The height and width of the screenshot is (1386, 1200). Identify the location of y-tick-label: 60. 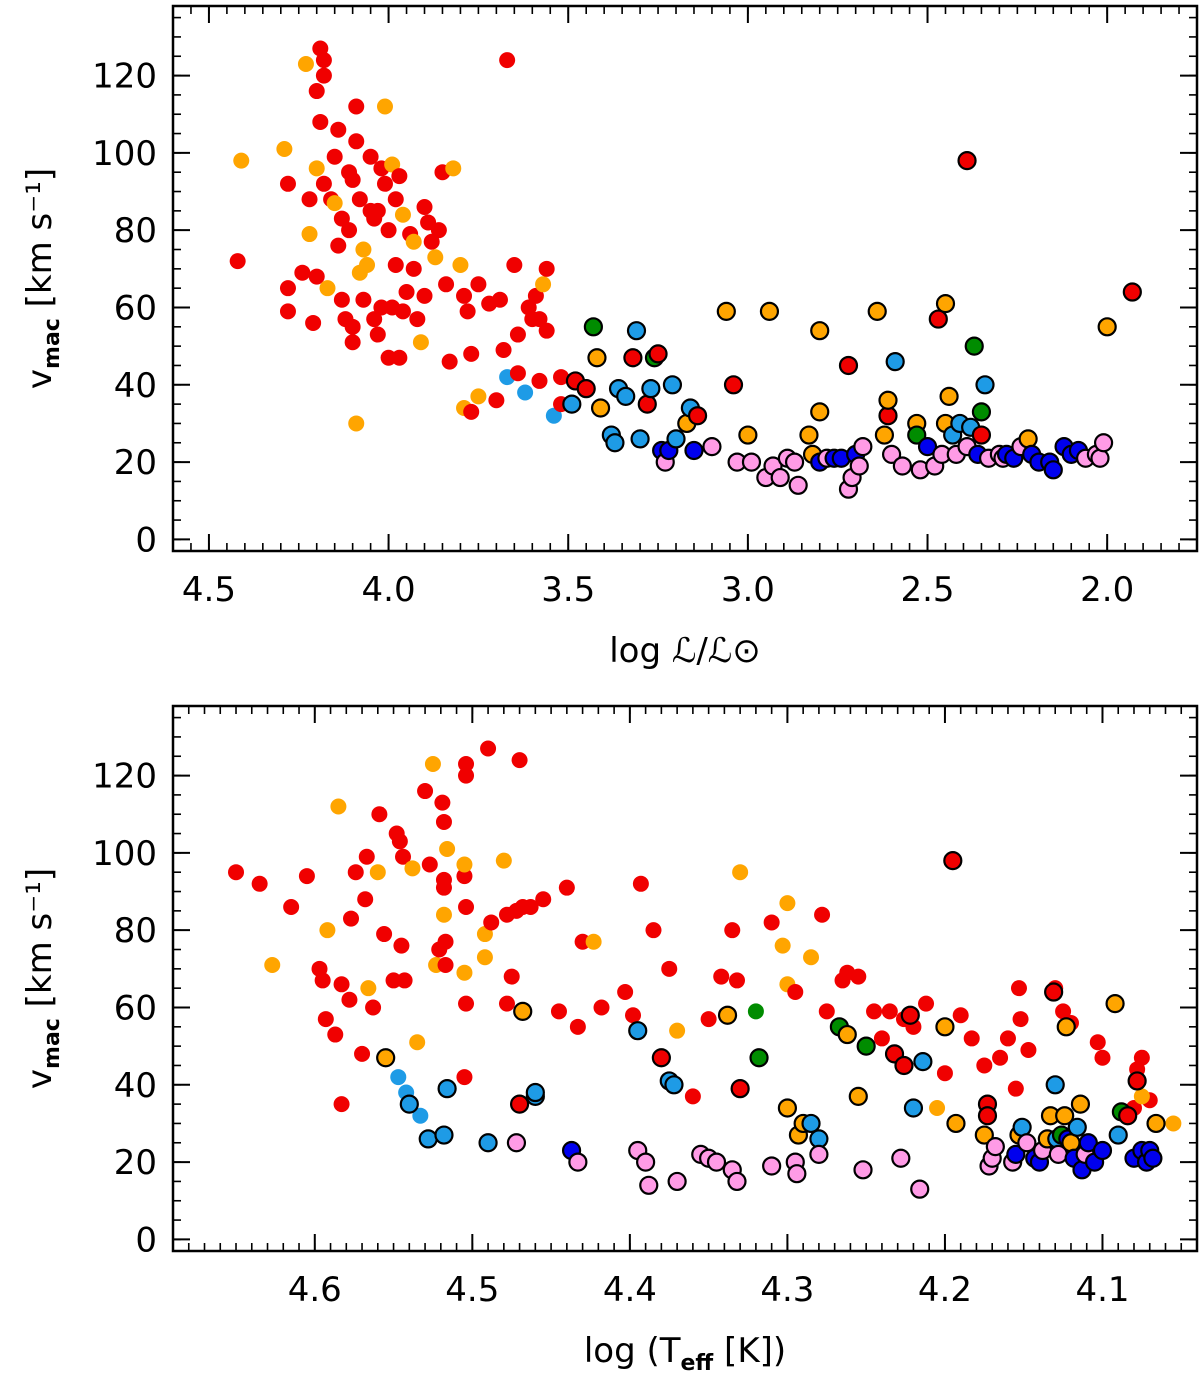
(135, 308).